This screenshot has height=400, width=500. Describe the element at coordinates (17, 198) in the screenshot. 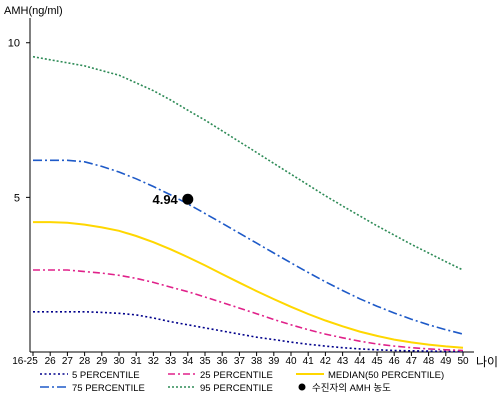

I see `y-tick-label: 5` at that location.